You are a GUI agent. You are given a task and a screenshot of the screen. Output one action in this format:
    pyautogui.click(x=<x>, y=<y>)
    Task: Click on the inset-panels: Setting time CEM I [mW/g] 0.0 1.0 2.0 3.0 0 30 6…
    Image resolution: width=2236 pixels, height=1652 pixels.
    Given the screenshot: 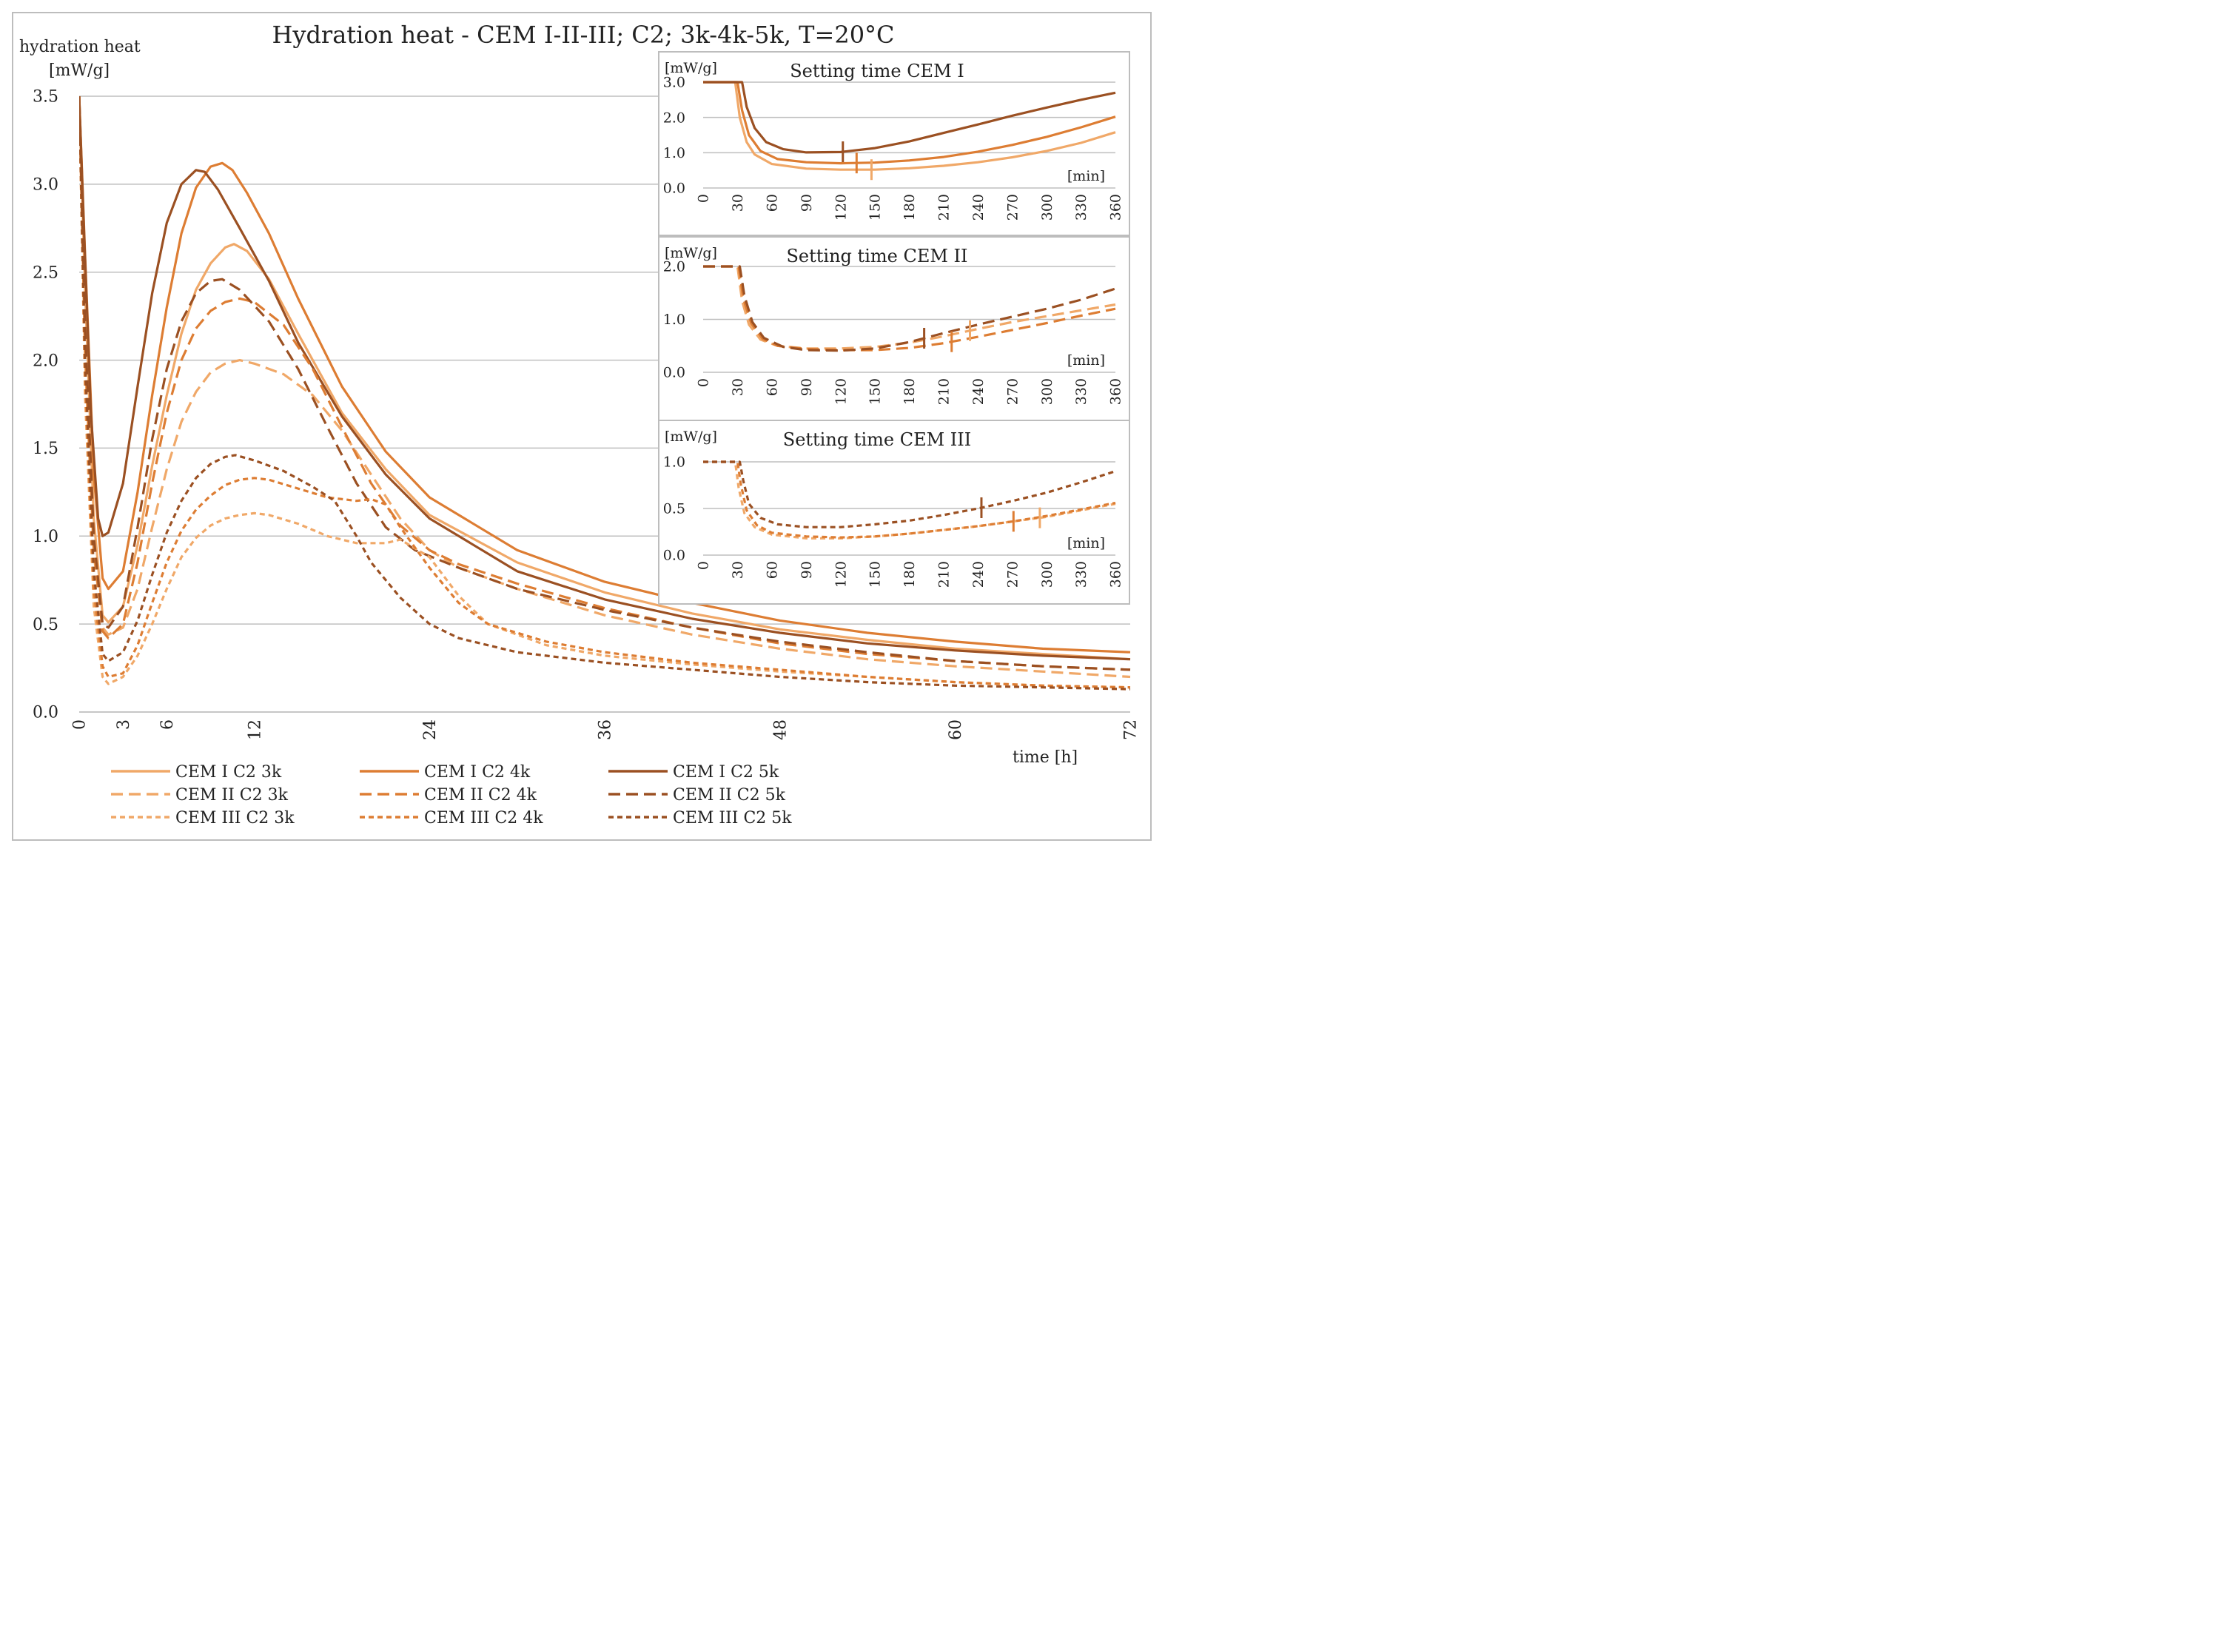 What is the action you would take?
    pyautogui.click(x=894, y=328)
    